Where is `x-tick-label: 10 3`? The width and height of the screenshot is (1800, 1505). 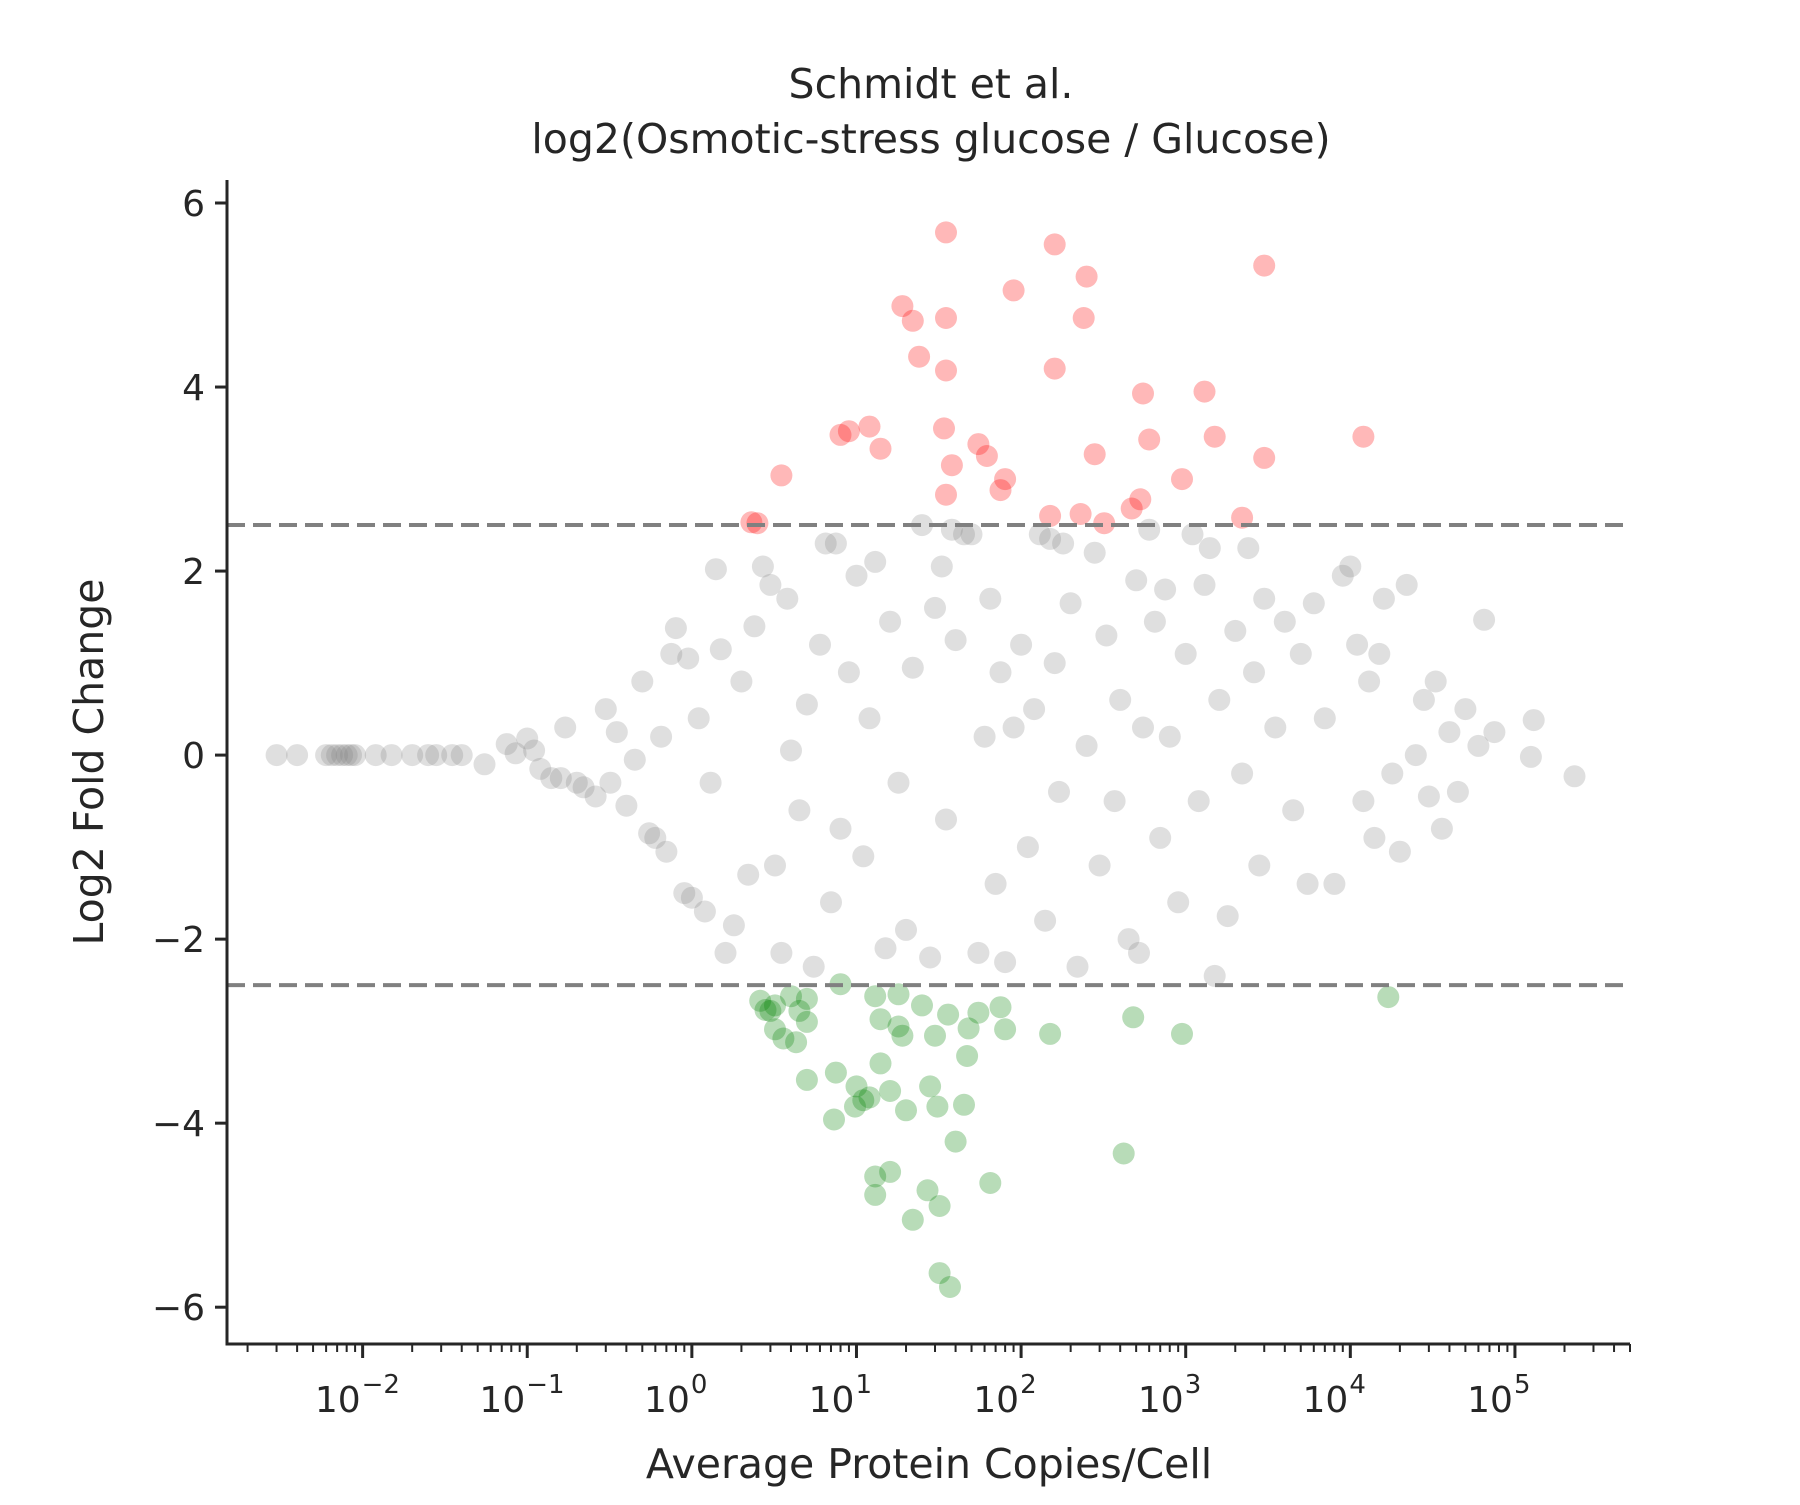
x-tick-label: 10 3 is located at coordinates (1169, 1395).